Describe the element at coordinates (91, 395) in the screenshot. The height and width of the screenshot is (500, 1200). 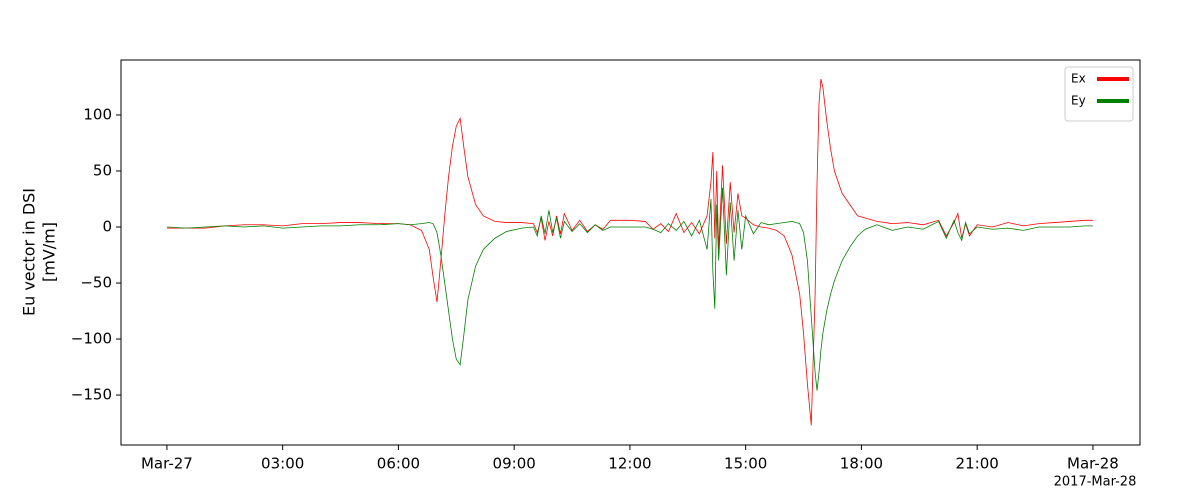
I see `y-tick-label: −150` at that location.